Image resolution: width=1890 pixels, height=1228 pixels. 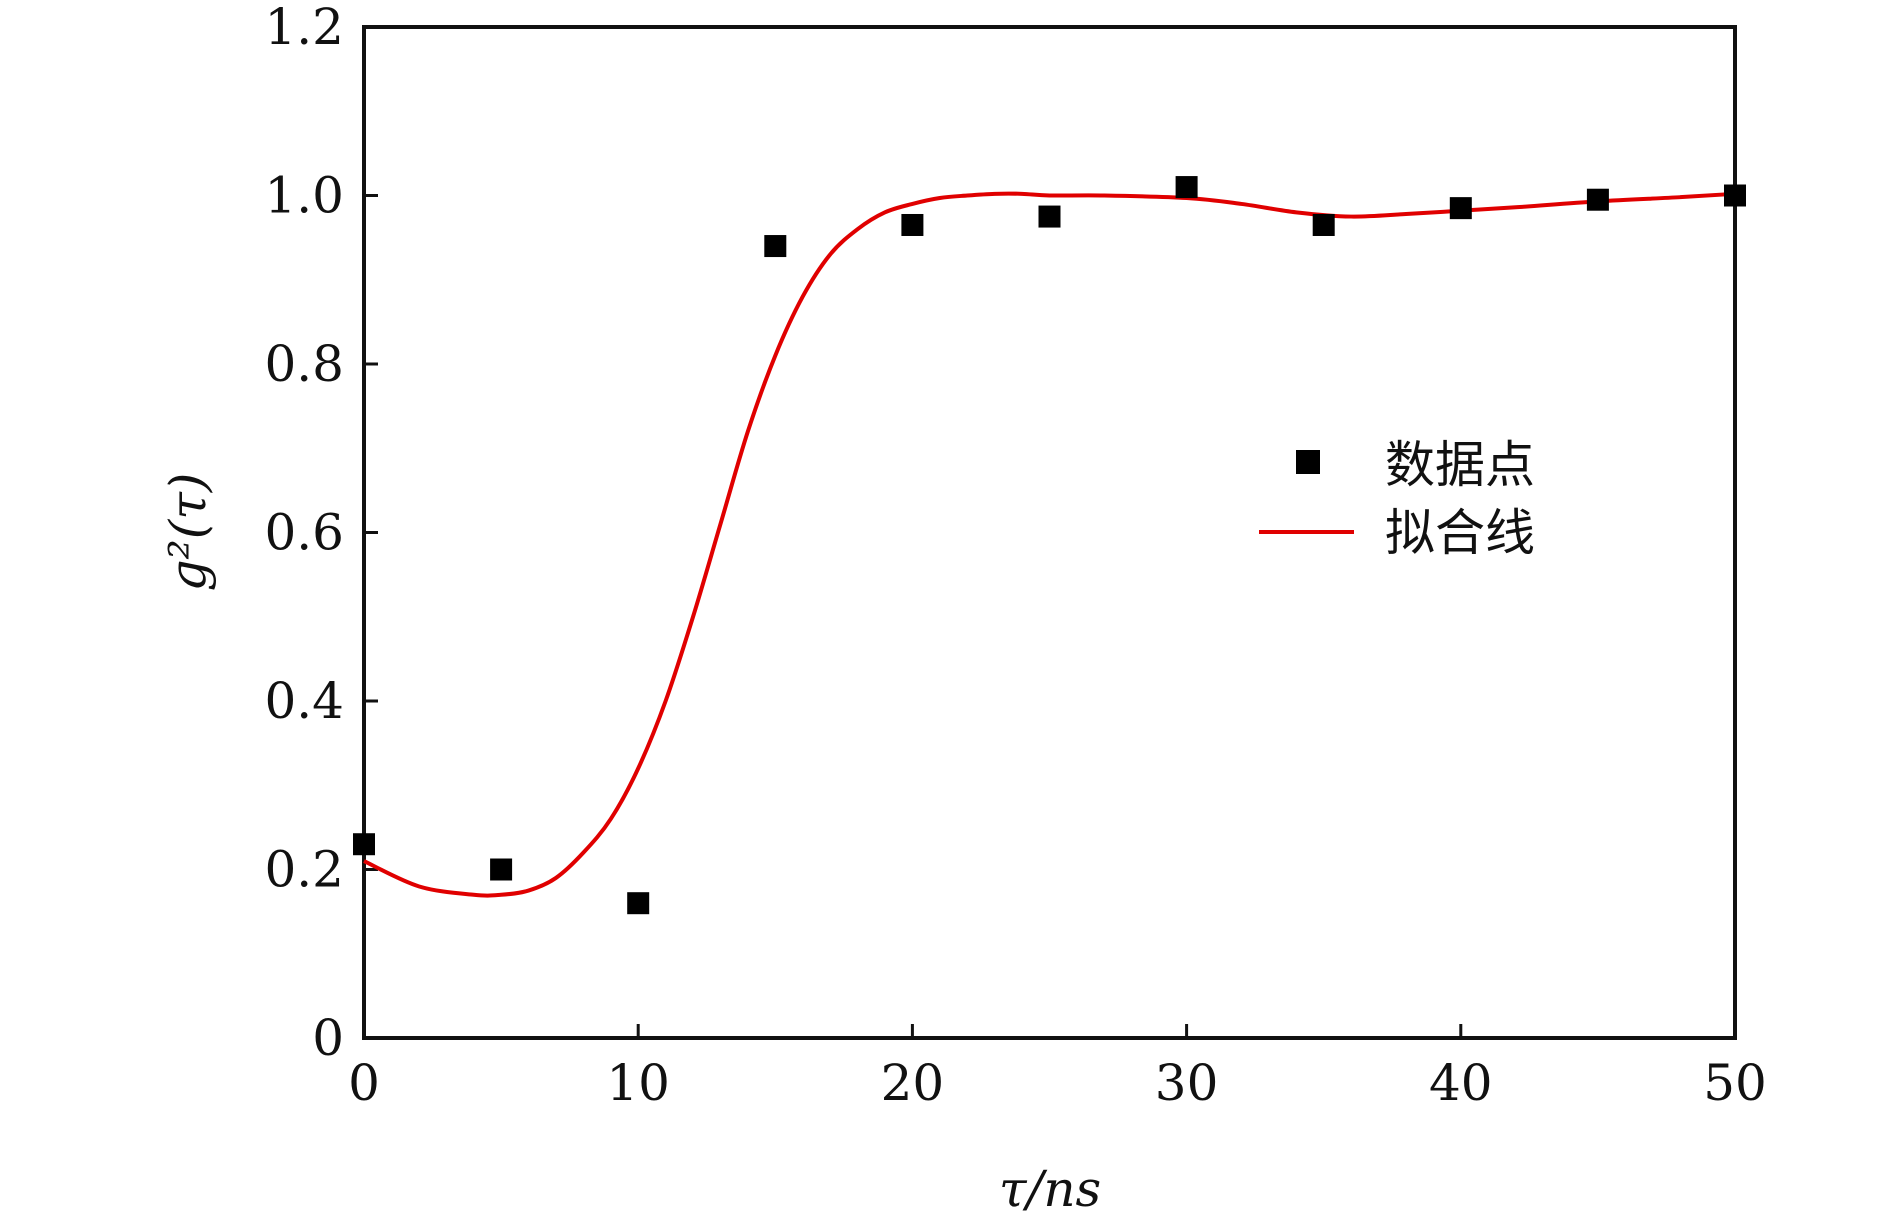 I want to click on y-tick-label: 0, so click(x=328, y=1038).